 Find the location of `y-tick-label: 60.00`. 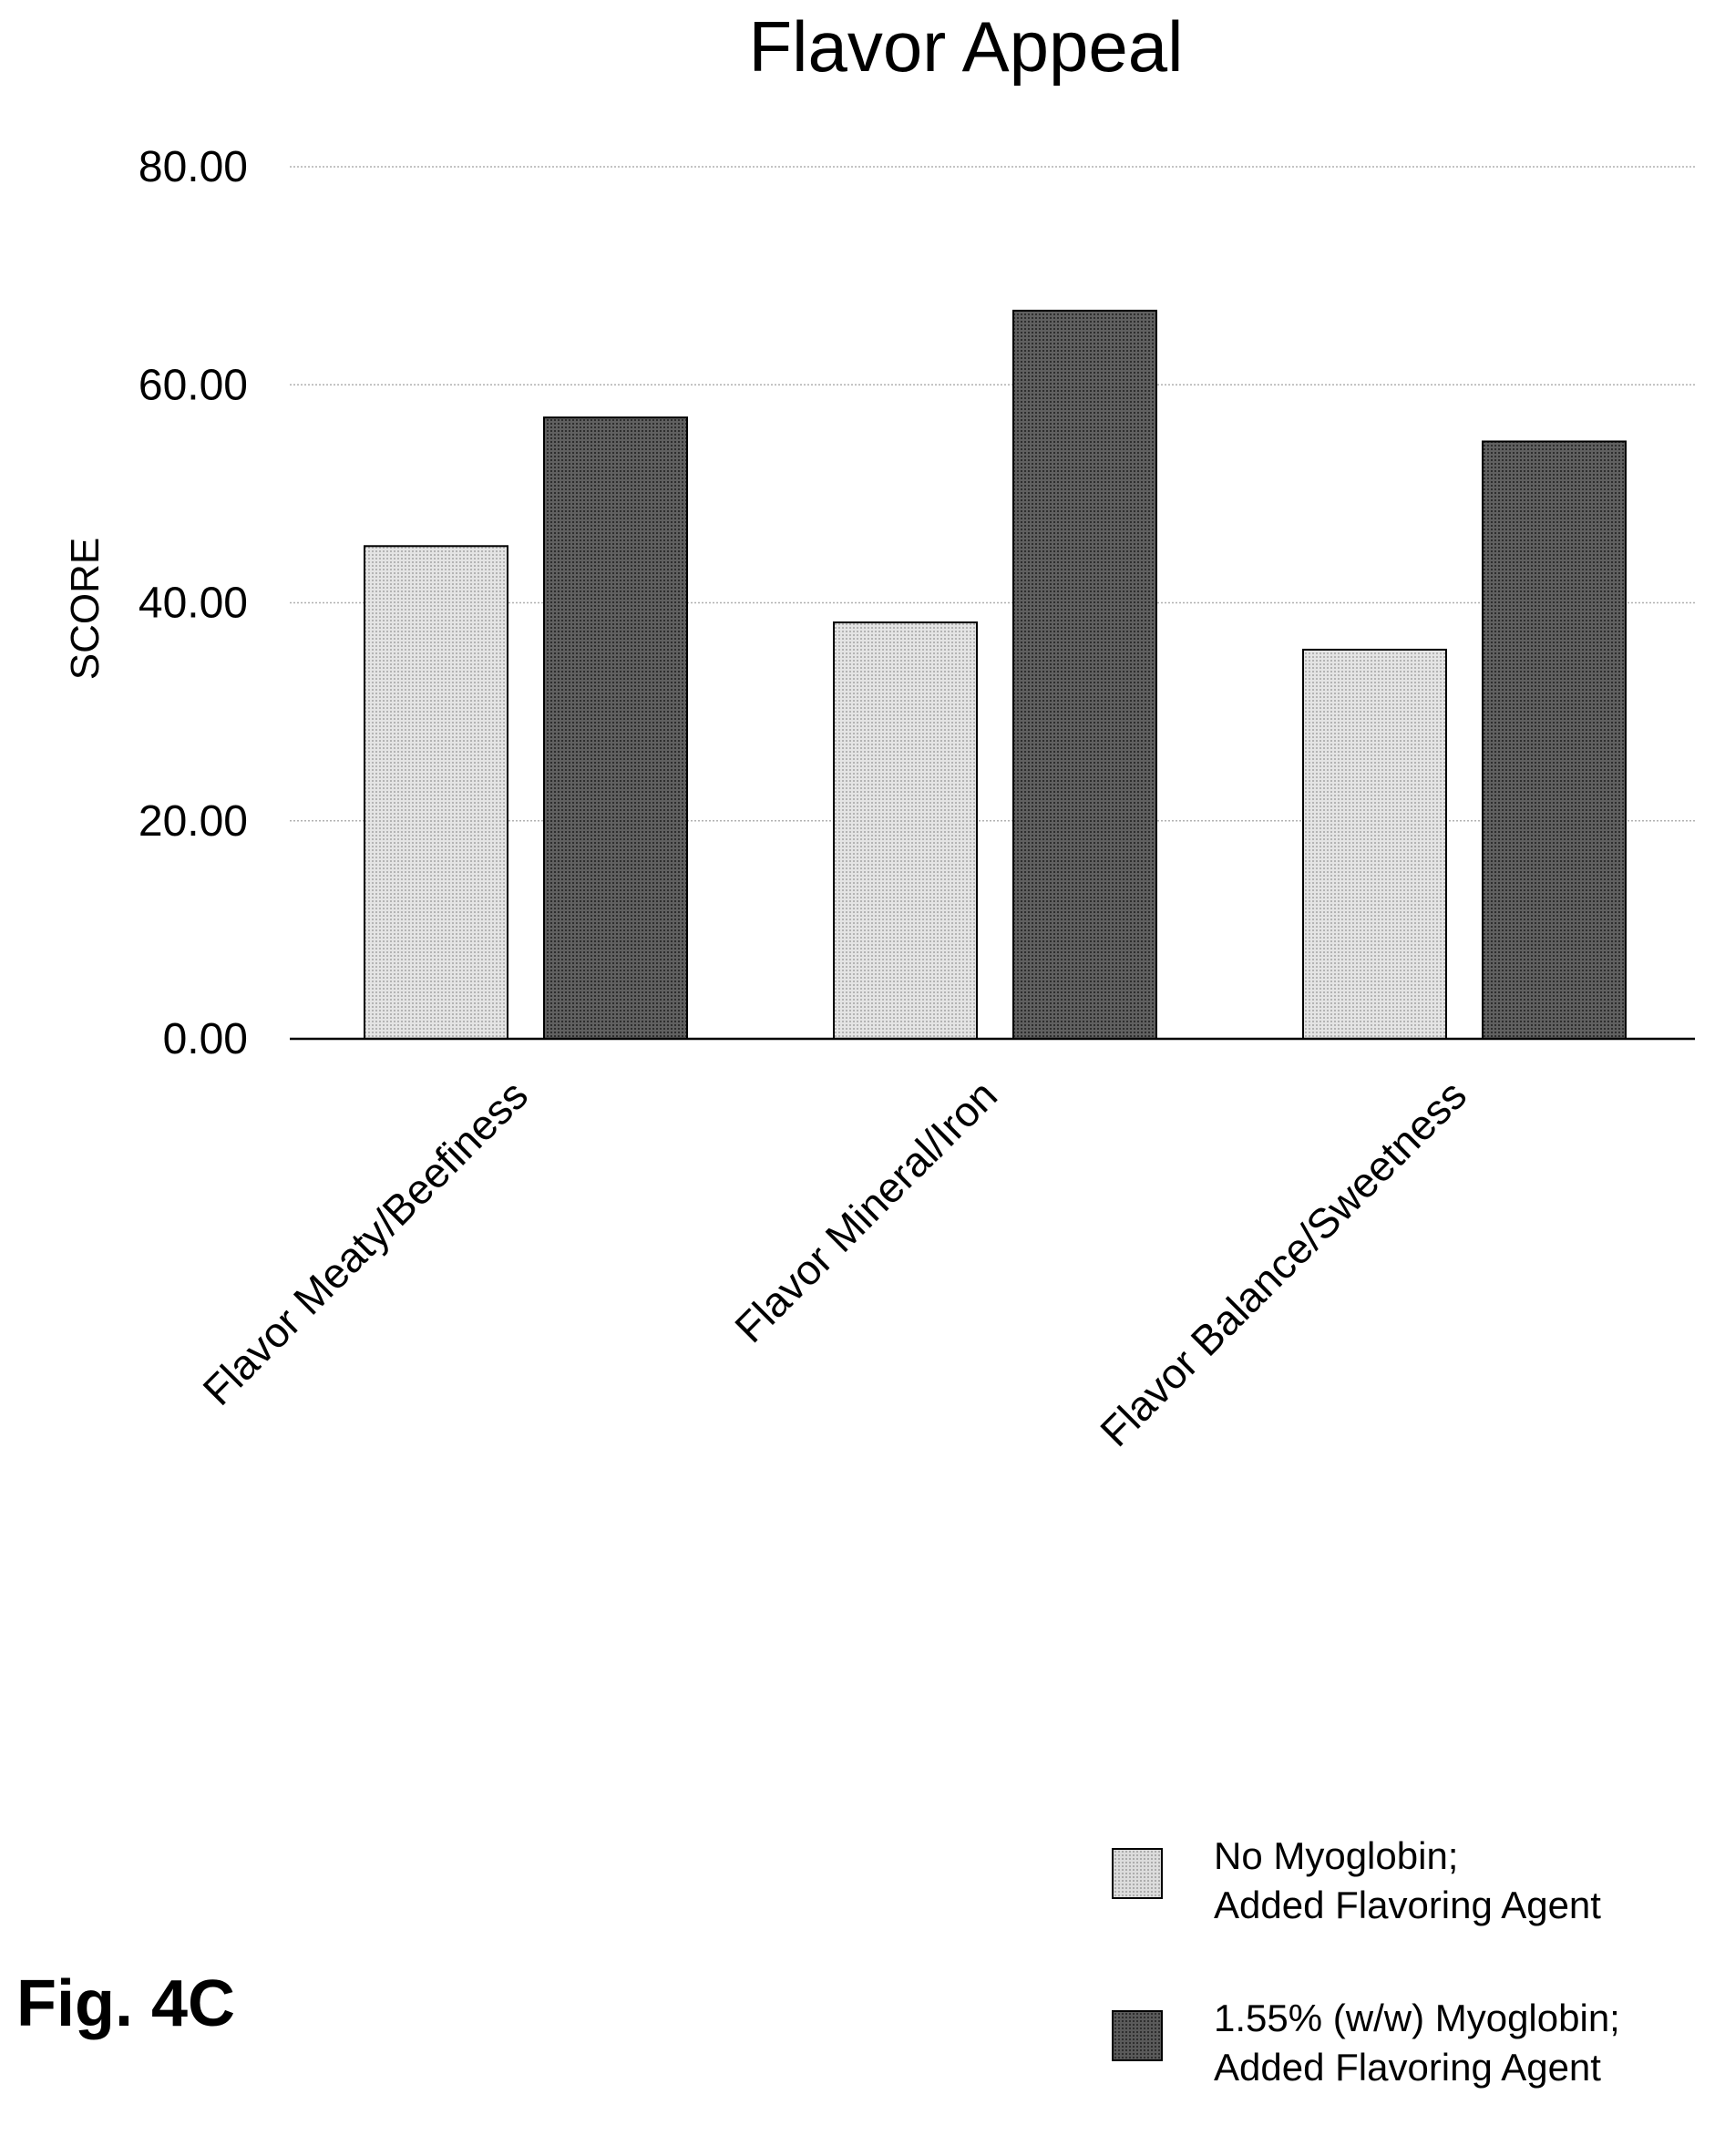

y-tick-label: 60.00 is located at coordinates (193, 385).